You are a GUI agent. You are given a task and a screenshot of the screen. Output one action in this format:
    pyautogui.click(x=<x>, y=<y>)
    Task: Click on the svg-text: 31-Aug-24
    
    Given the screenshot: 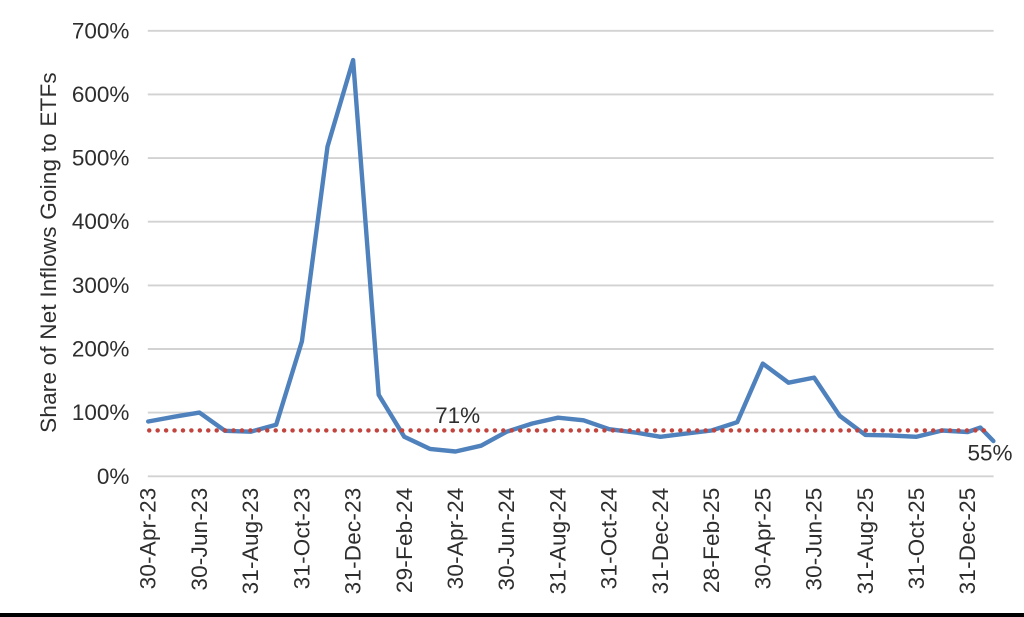 What is the action you would take?
    pyautogui.click(x=558, y=541)
    